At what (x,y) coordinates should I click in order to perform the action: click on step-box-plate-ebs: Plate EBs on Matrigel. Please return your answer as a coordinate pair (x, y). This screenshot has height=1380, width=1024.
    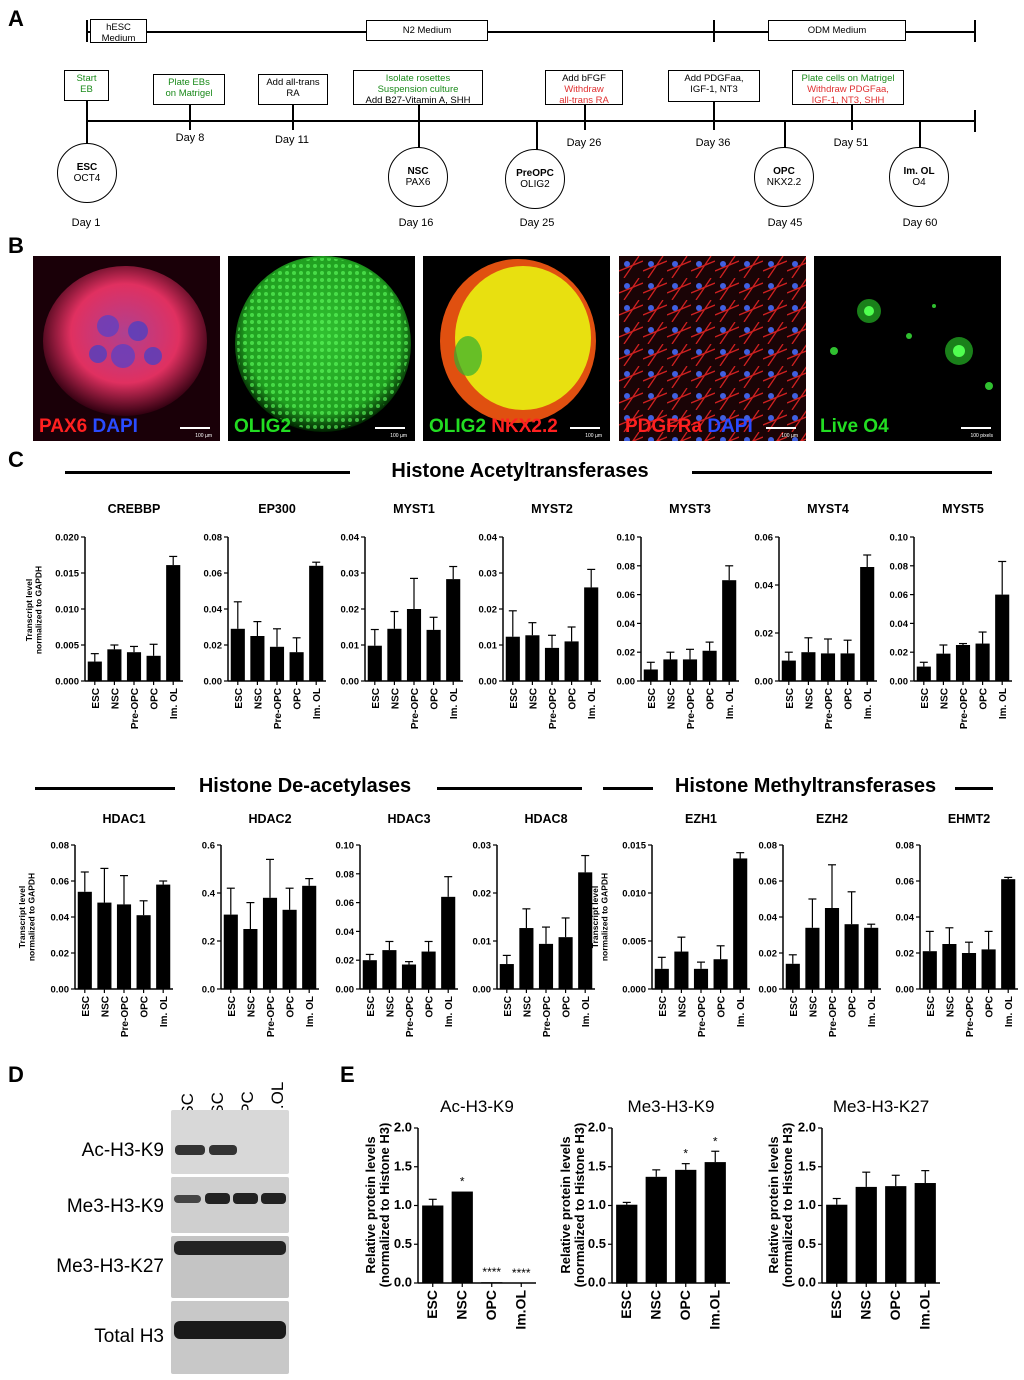
    Looking at the image, I should click on (189, 89).